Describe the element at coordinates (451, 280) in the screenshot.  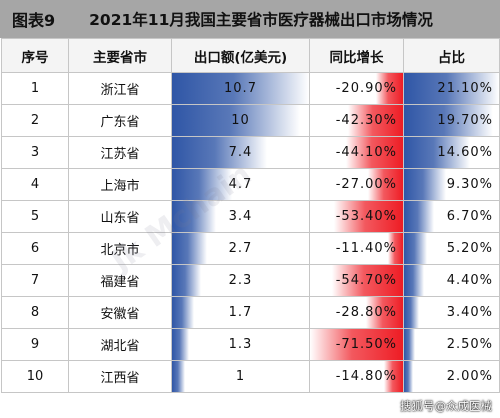
I see `row-share: 4.40%` at that location.